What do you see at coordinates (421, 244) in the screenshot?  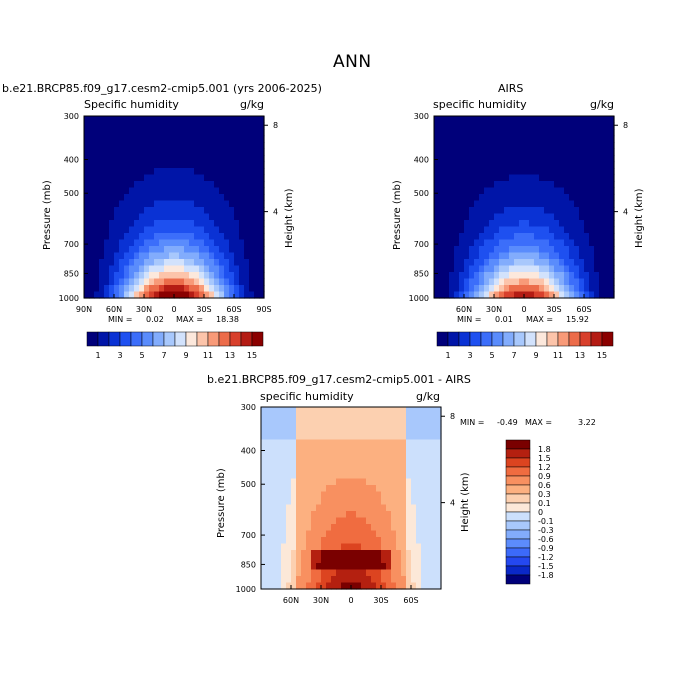 I see `y-tick-label: 700` at bounding box center [421, 244].